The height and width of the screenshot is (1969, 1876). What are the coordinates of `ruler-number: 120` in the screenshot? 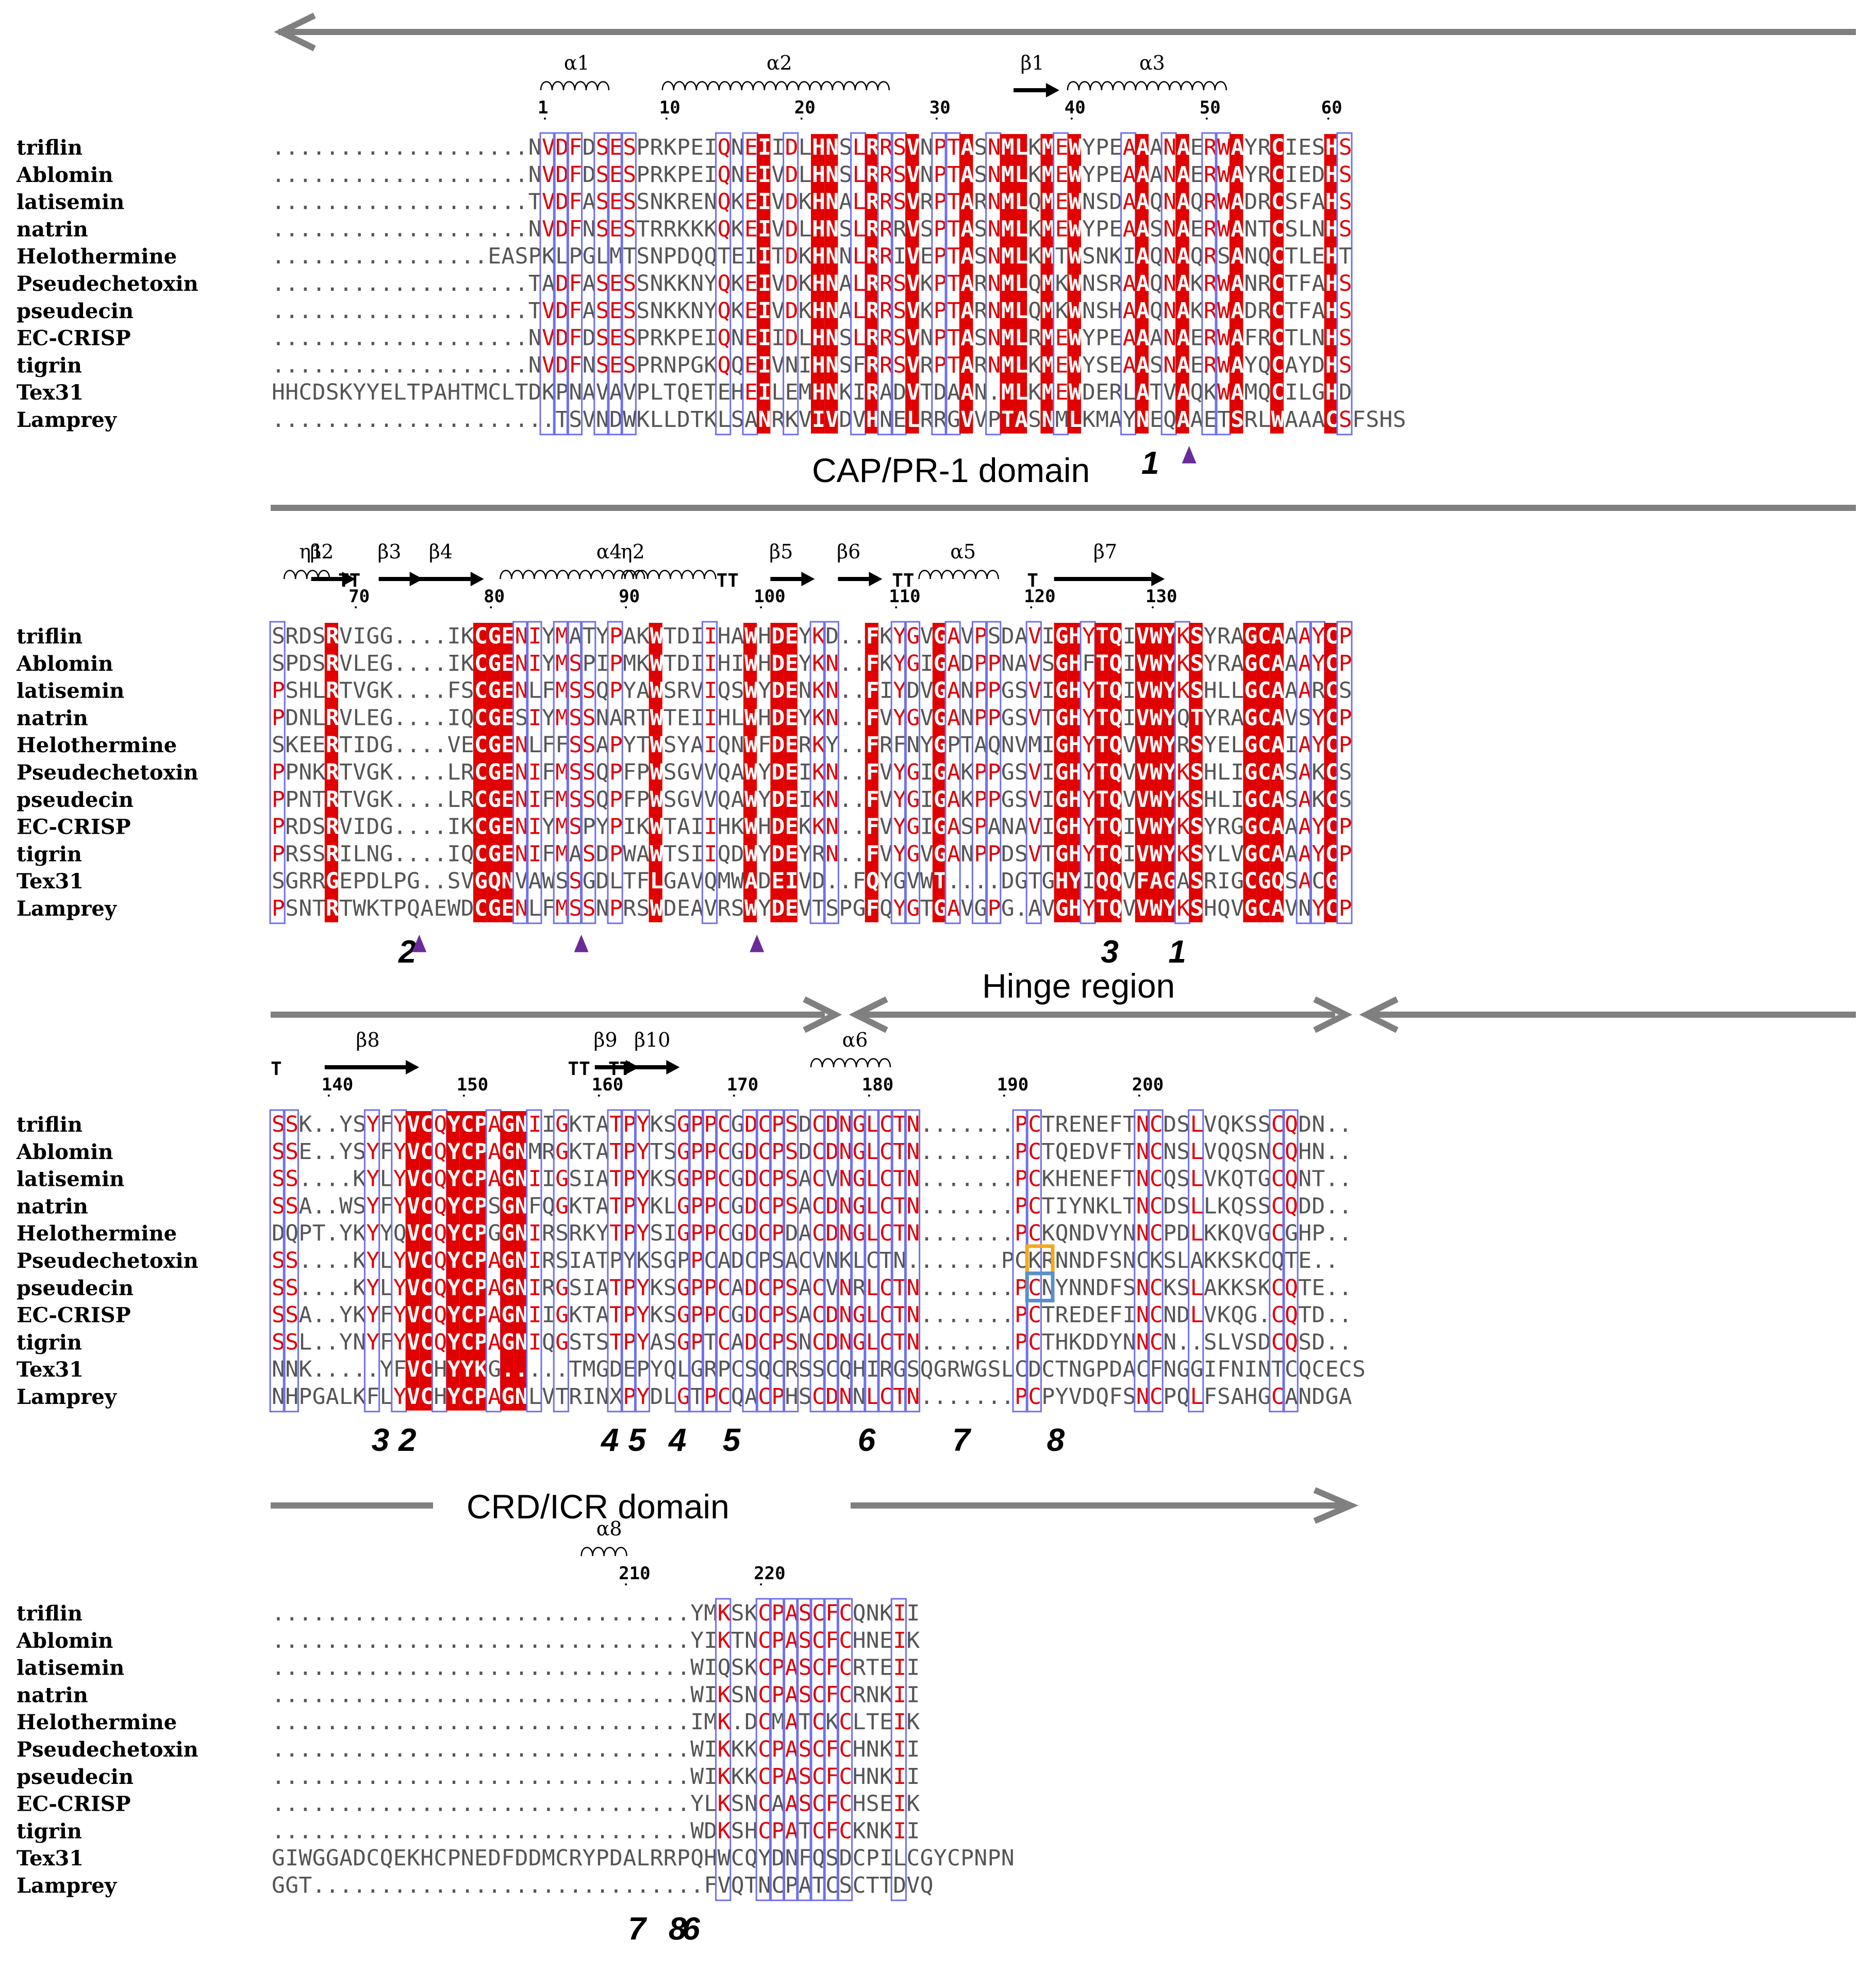 It's located at (1039, 596).